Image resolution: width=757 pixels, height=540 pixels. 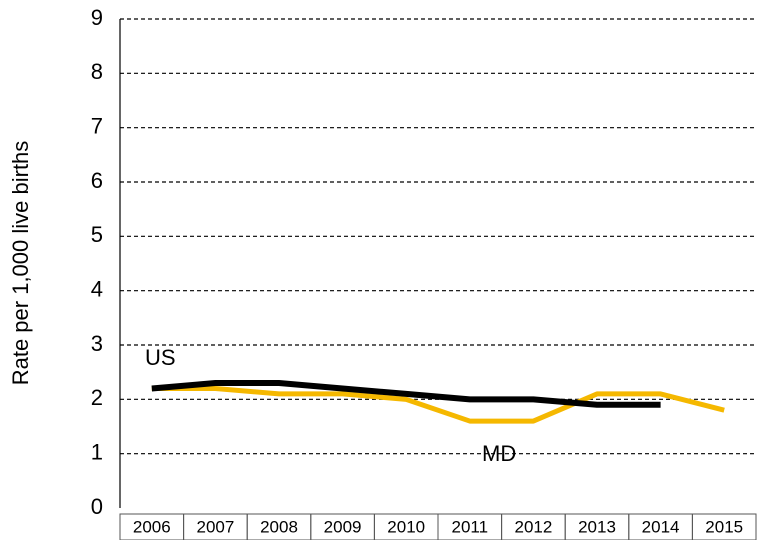 What do you see at coordinates (533, 526) in the screenshot?
I see `x-tick-label: 2012` at bounding box center [533, 526].